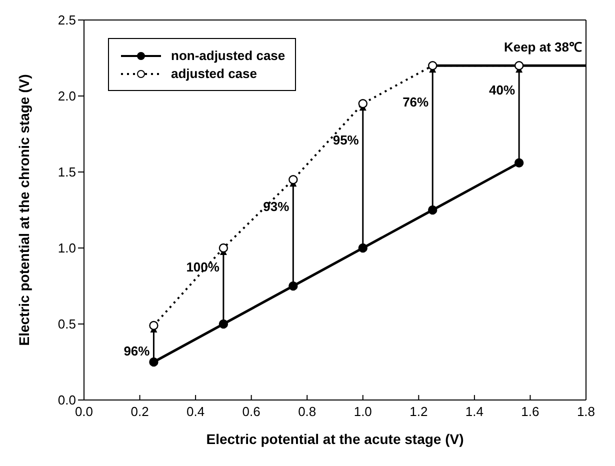  I want to click on y-tick-label: 1.0, so click(67, 248).